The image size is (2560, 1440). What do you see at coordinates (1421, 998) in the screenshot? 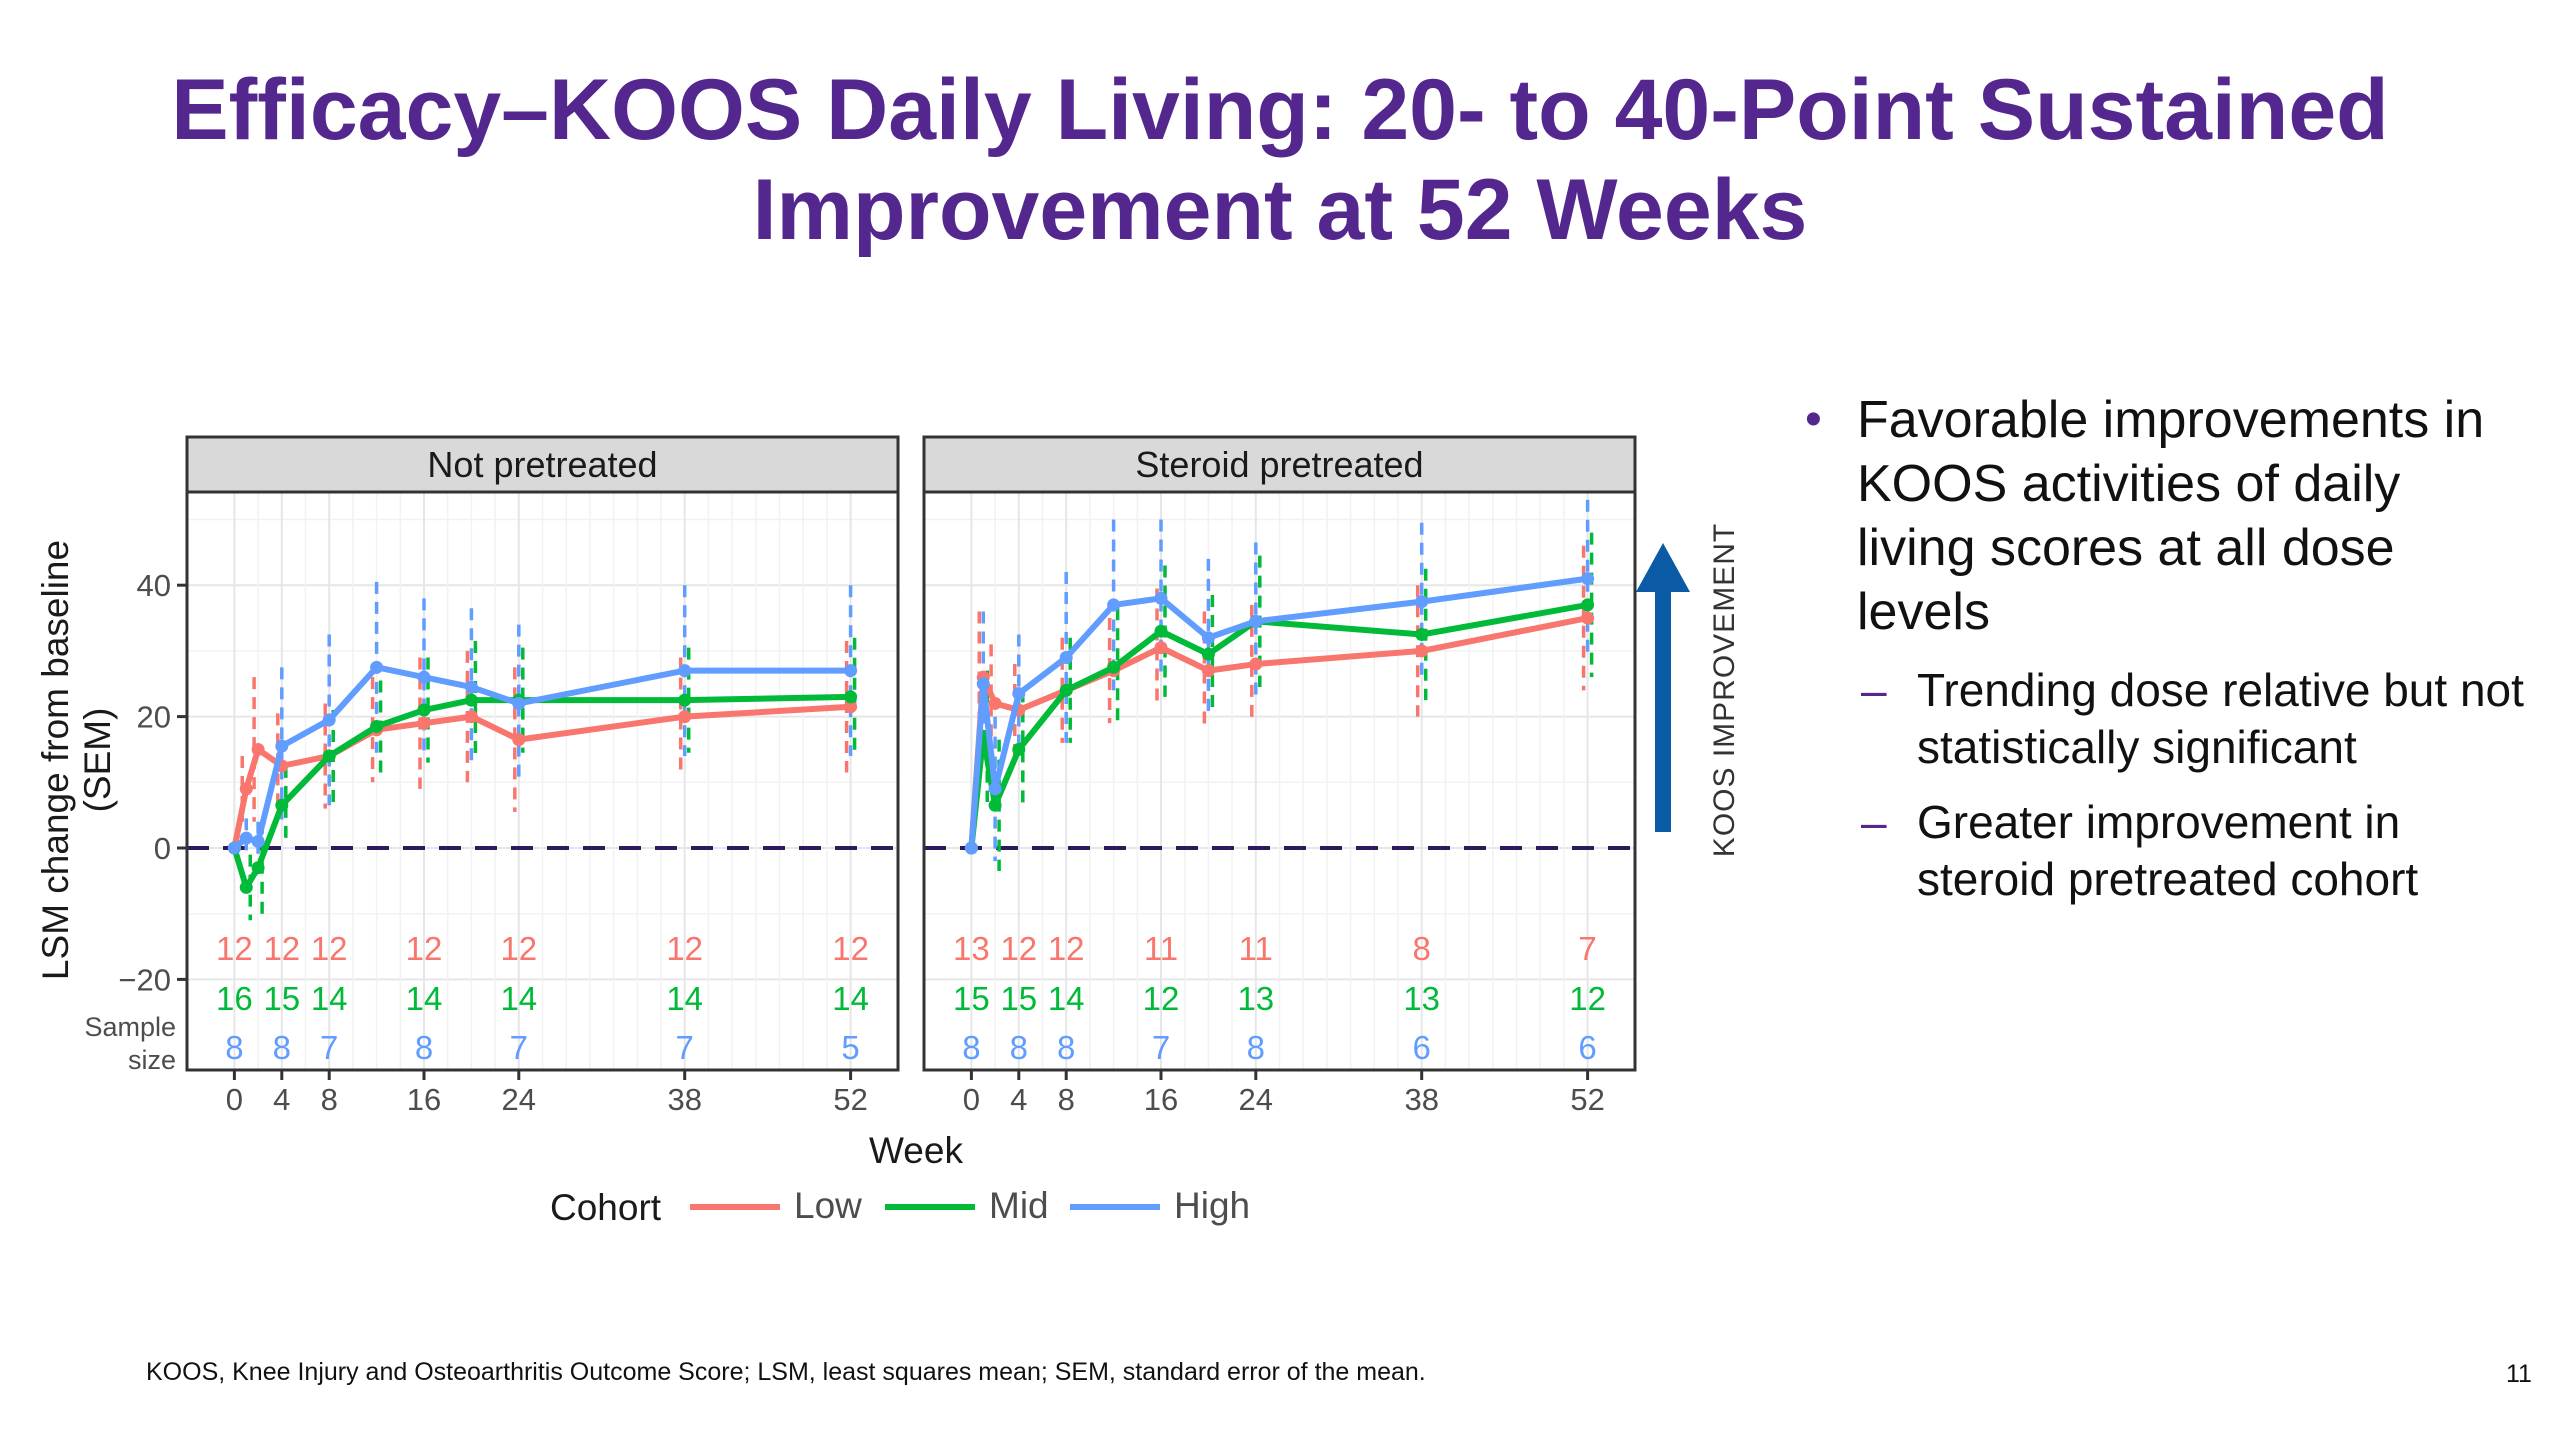
I see `sample-size-mid: 13` at bounding box center [1421, 998].